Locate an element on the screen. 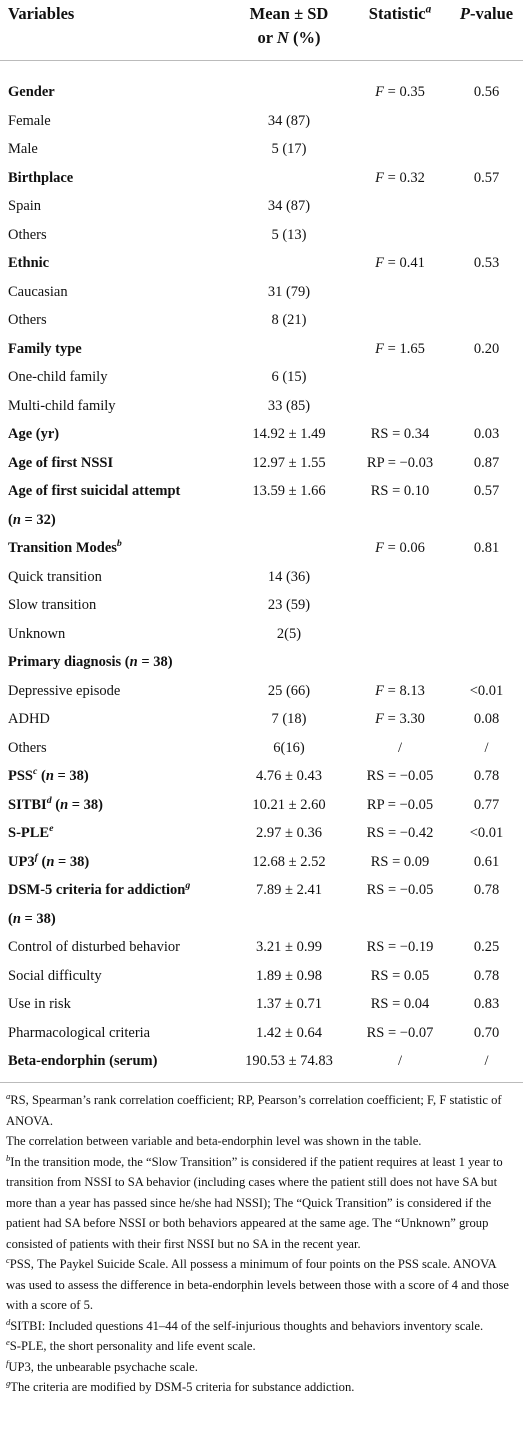 This screenshot has height=1439, width=523. cell-text: RP = −0.05 is located at coordinates (400, 804).